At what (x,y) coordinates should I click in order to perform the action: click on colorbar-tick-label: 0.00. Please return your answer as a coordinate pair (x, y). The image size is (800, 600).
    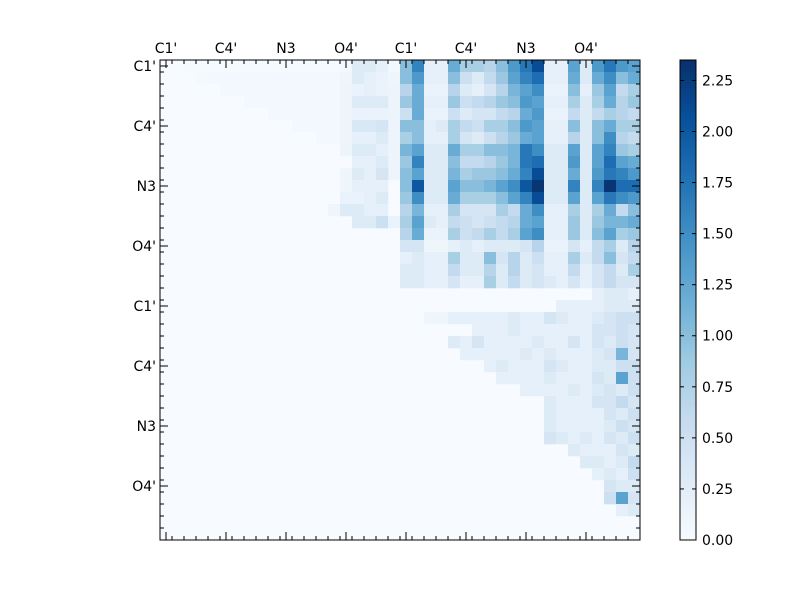
    Looking at the image, I should click on (717, 541).